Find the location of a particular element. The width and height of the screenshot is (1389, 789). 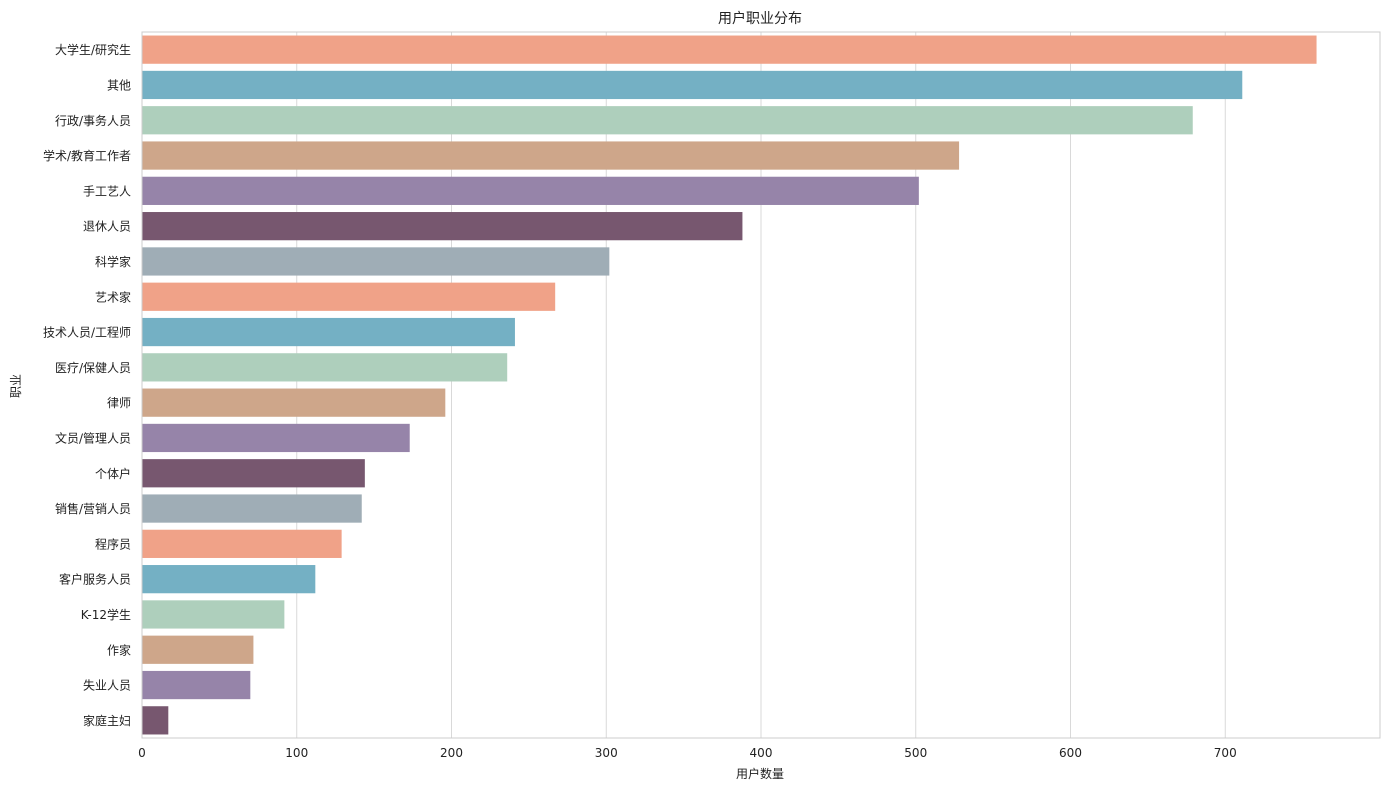

chart-title: 用户职业分布 is located at coordinates (760, 18).